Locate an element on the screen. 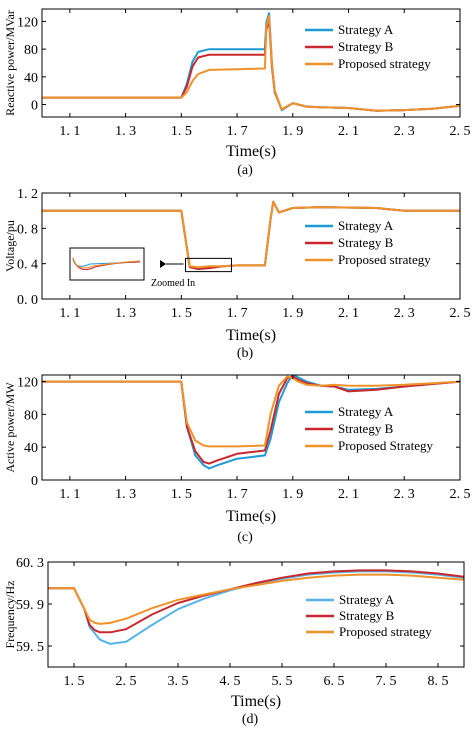 The height and width of the screenshot is (730, 474). y-tick-label: 60. 3 is located at coordinates (30, 563).